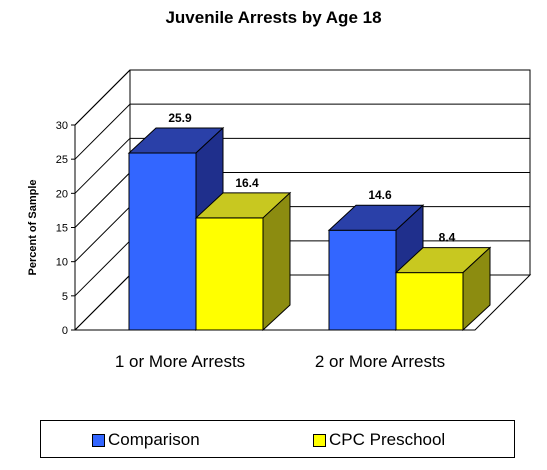  What do you see at coordinates (33, 228) in the screenshot?
I see `y-axis-label: Percent of Sample` at bounding box center [33, 228].